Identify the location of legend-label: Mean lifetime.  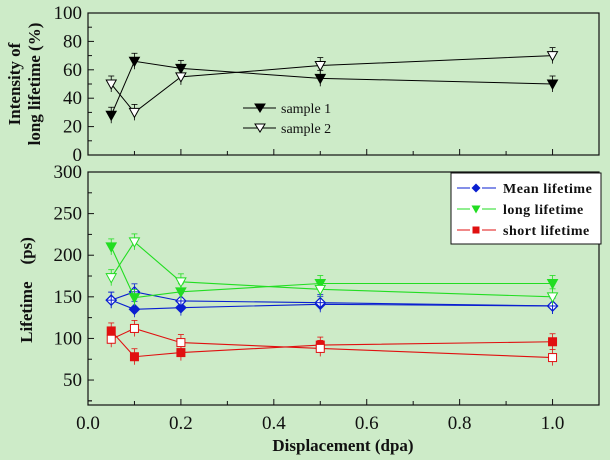
(547, 189).